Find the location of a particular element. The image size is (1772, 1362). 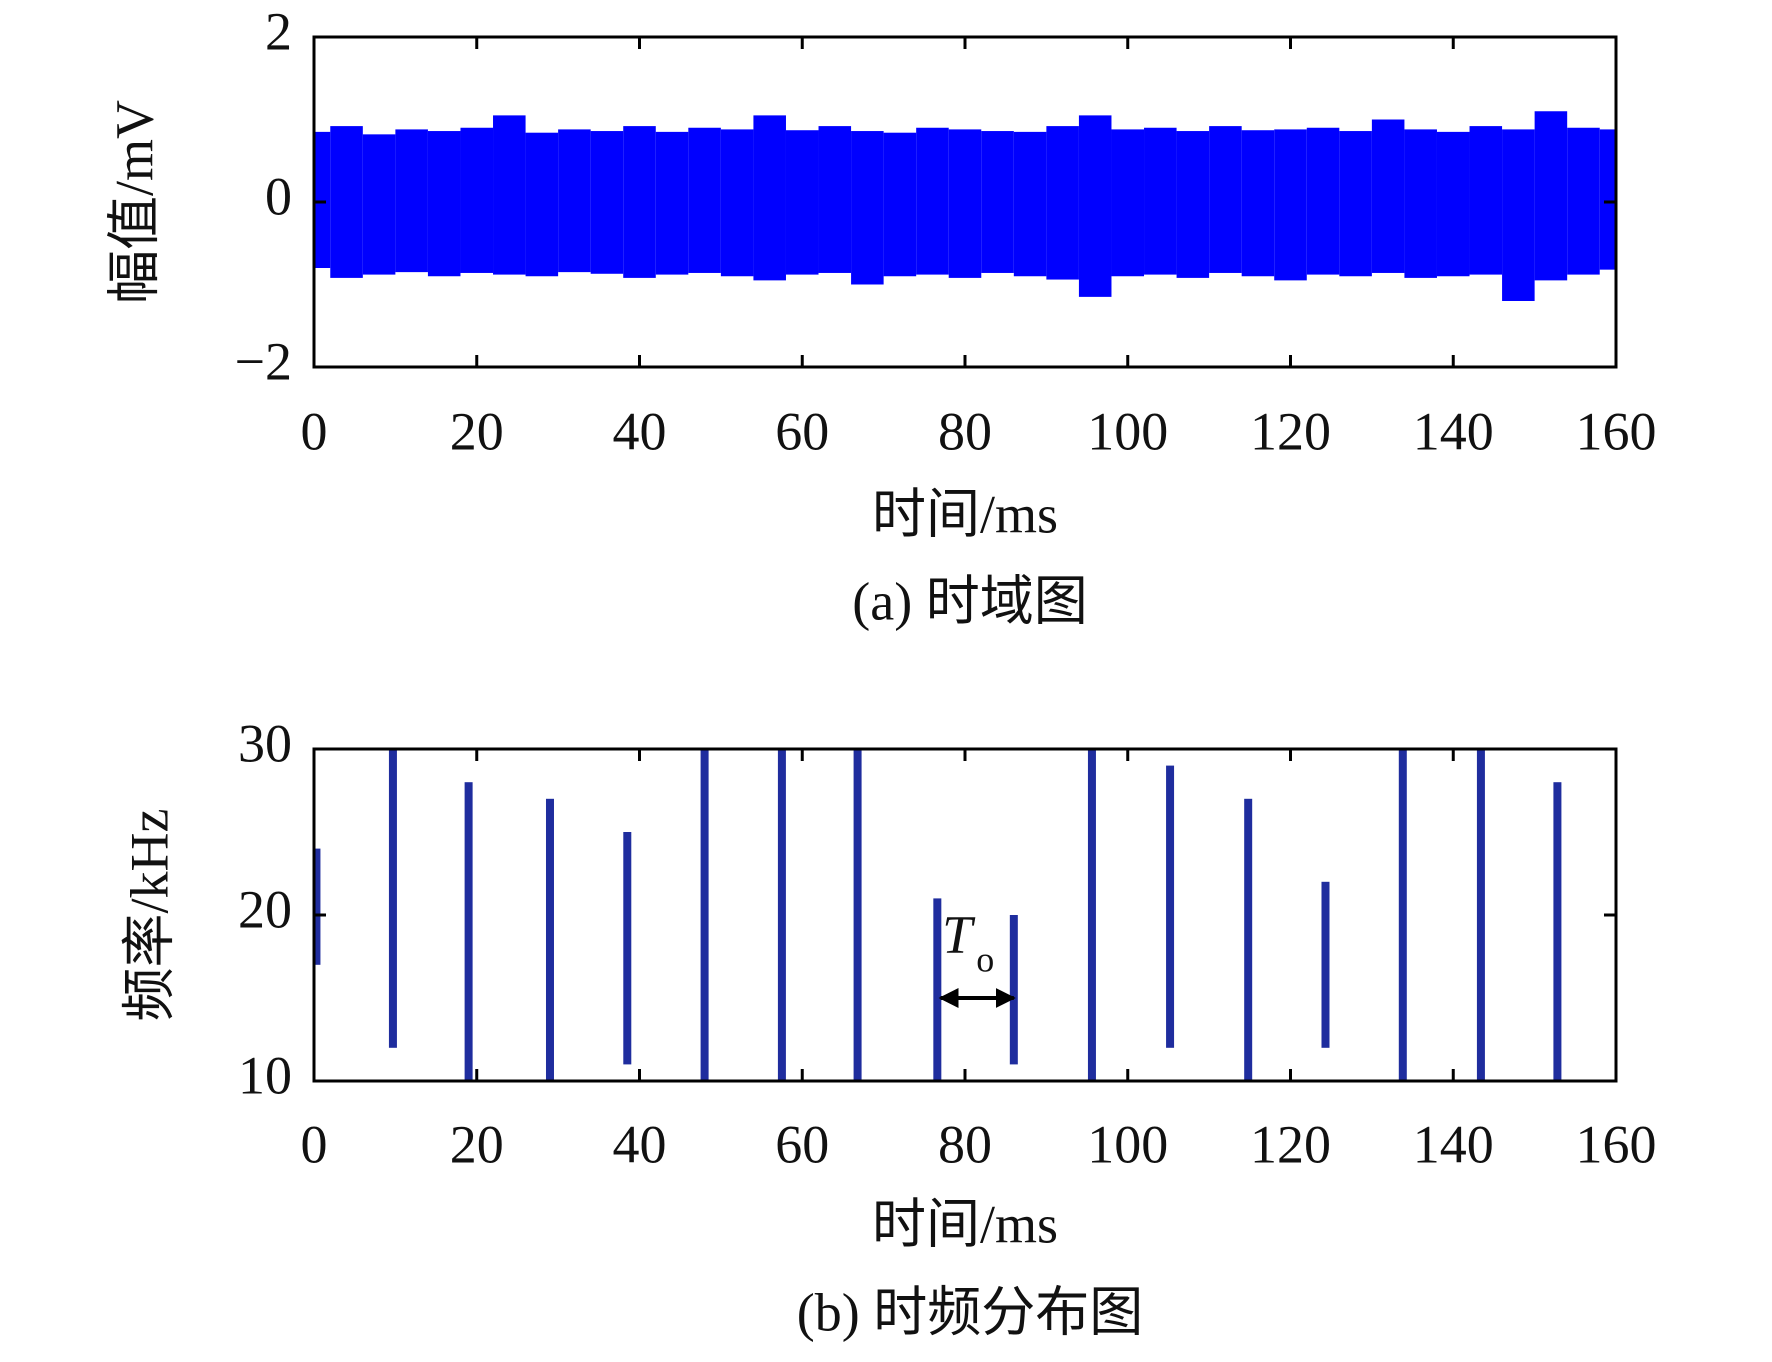

annotation-text: T is located at coordinates (959, 934).